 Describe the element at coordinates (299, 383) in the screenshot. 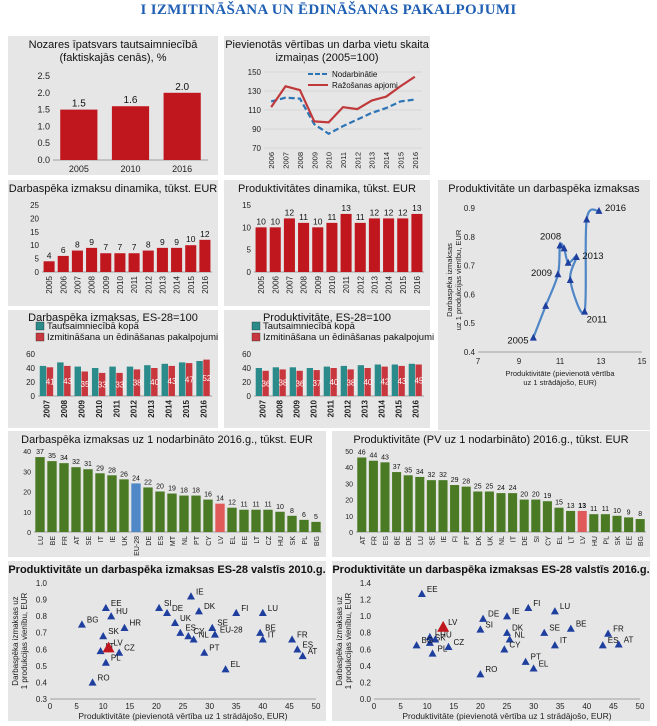

I see `data-label: 36` at that location.